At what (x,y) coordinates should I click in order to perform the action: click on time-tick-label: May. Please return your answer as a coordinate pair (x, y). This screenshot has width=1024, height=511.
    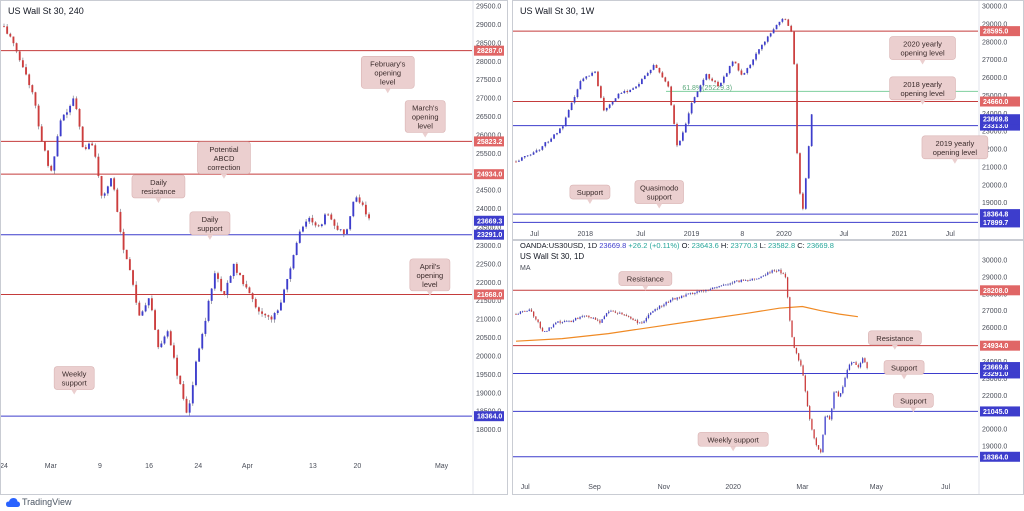
    Looking at the image, I should click on (442, 466).